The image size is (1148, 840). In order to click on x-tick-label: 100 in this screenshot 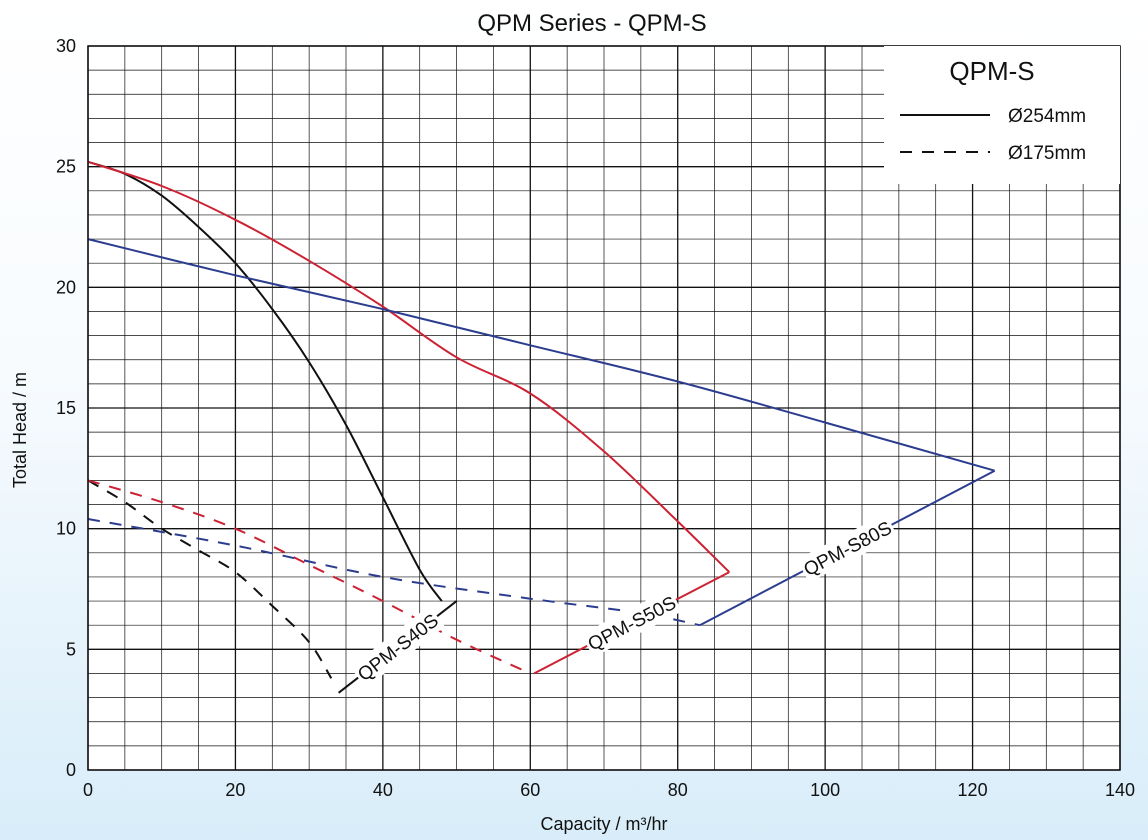, I will do `click(825, 790)`.